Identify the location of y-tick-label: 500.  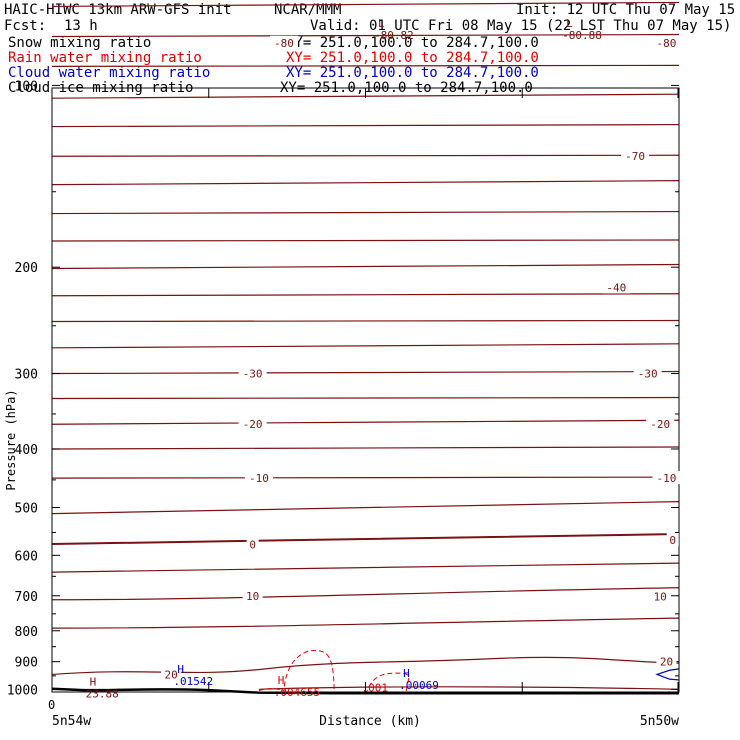
(26, 509).